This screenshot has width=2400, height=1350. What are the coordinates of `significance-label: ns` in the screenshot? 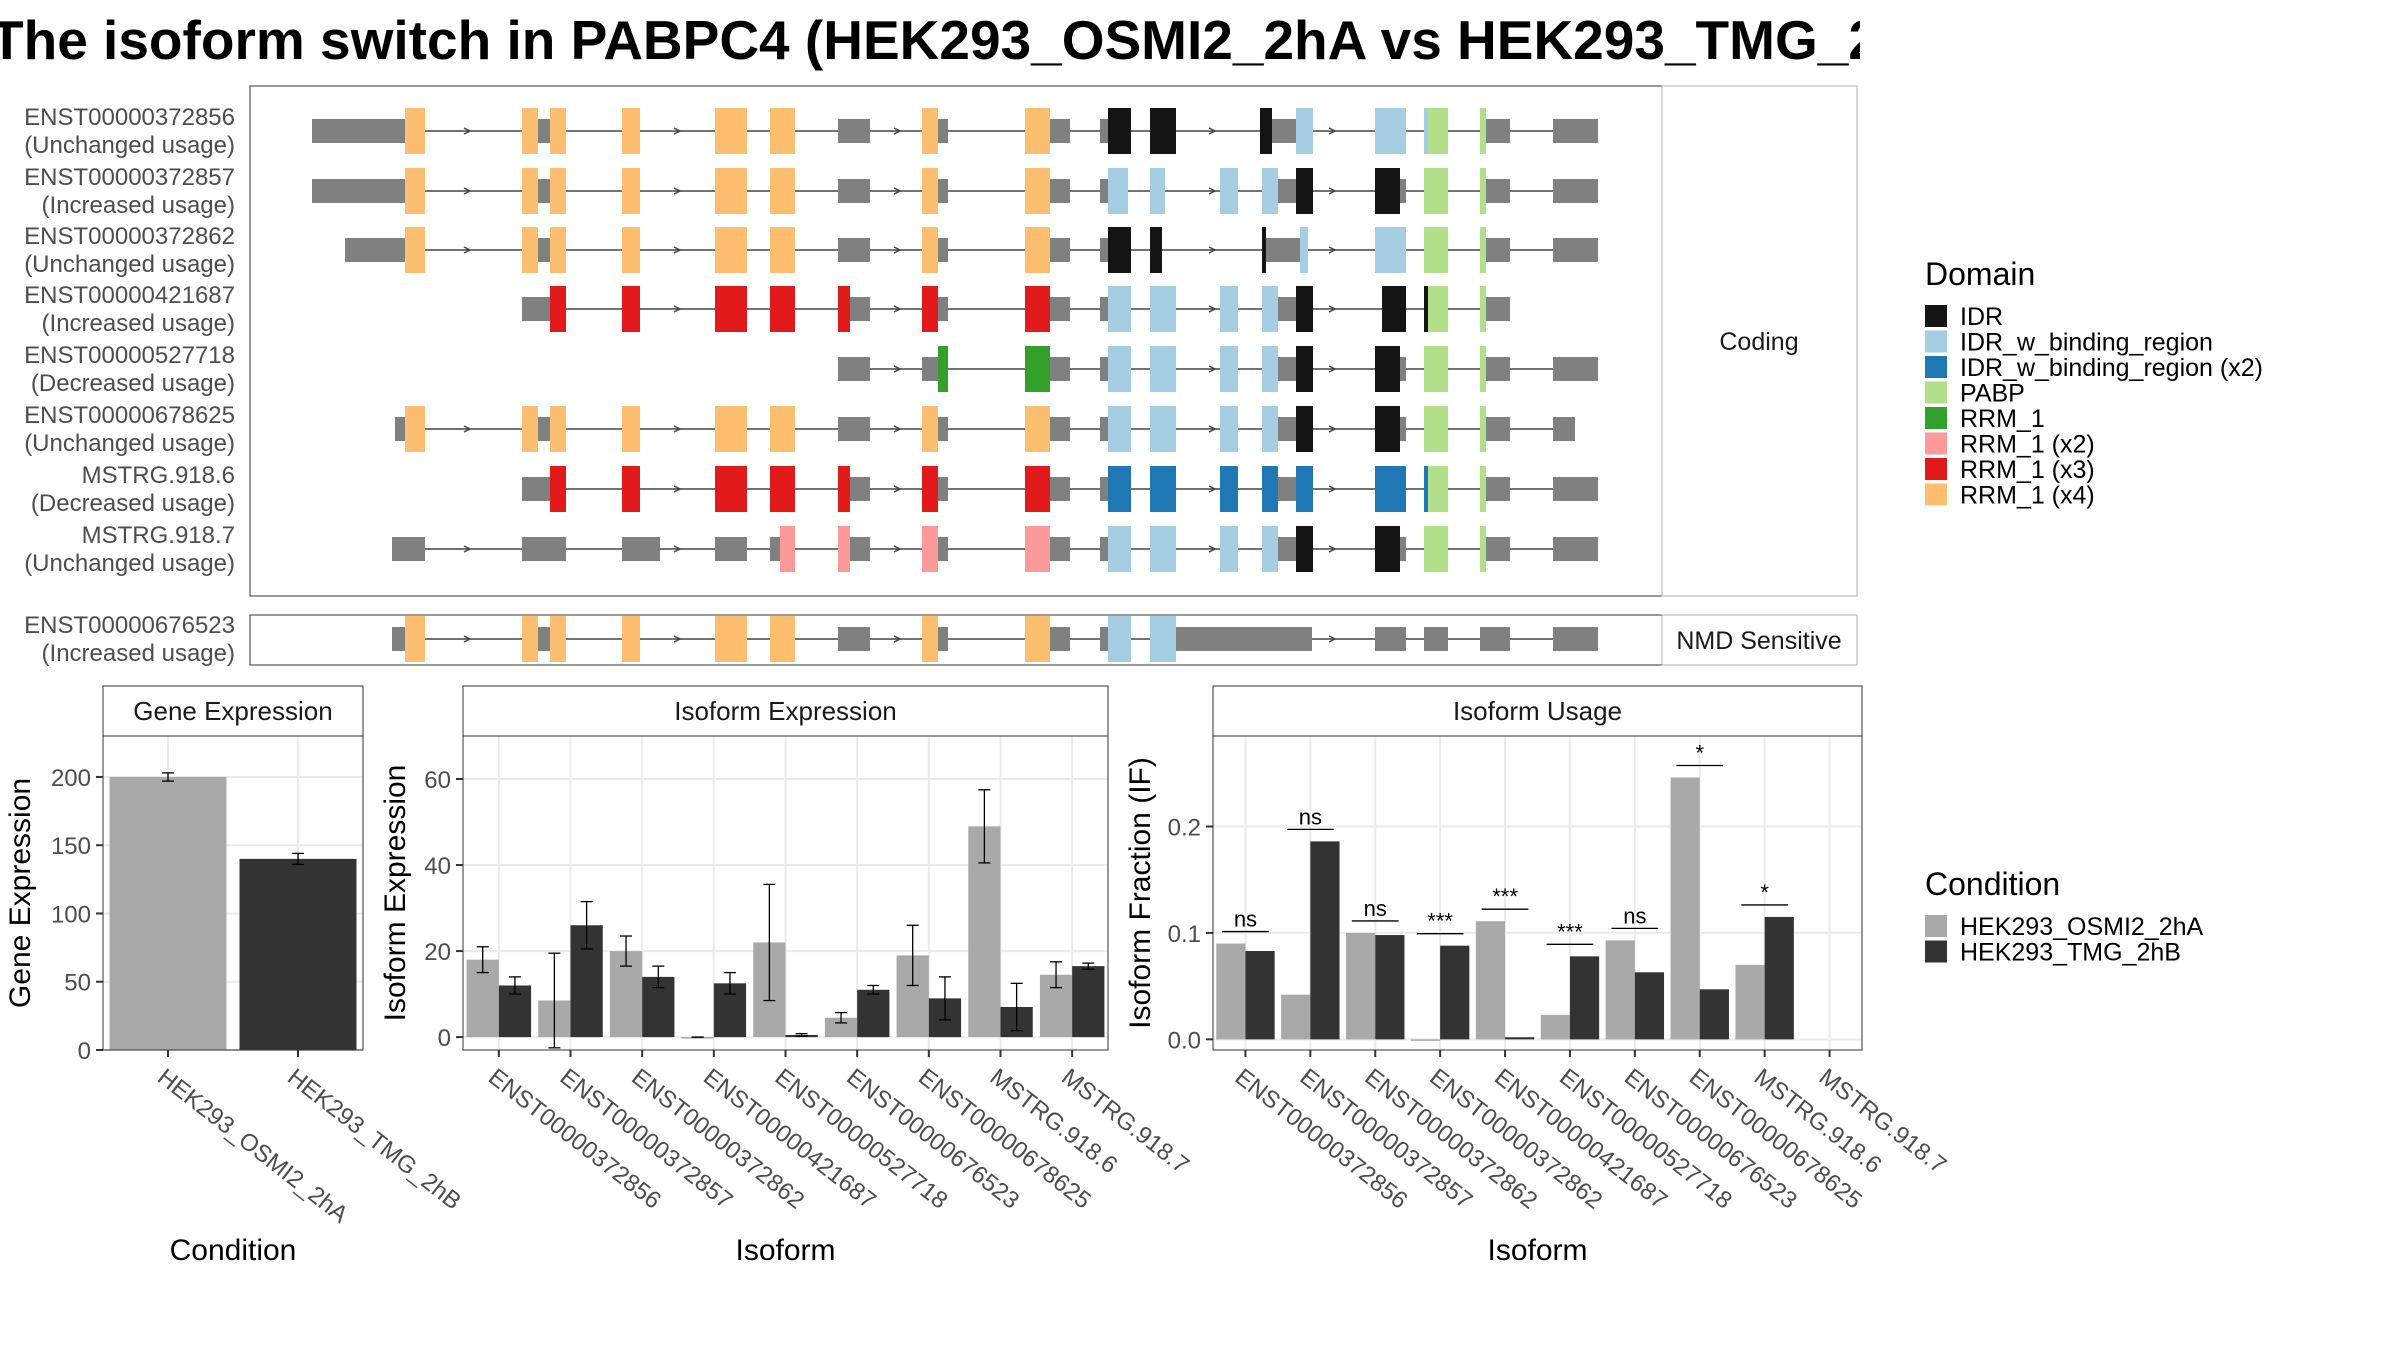 It's located at (1310, 816).